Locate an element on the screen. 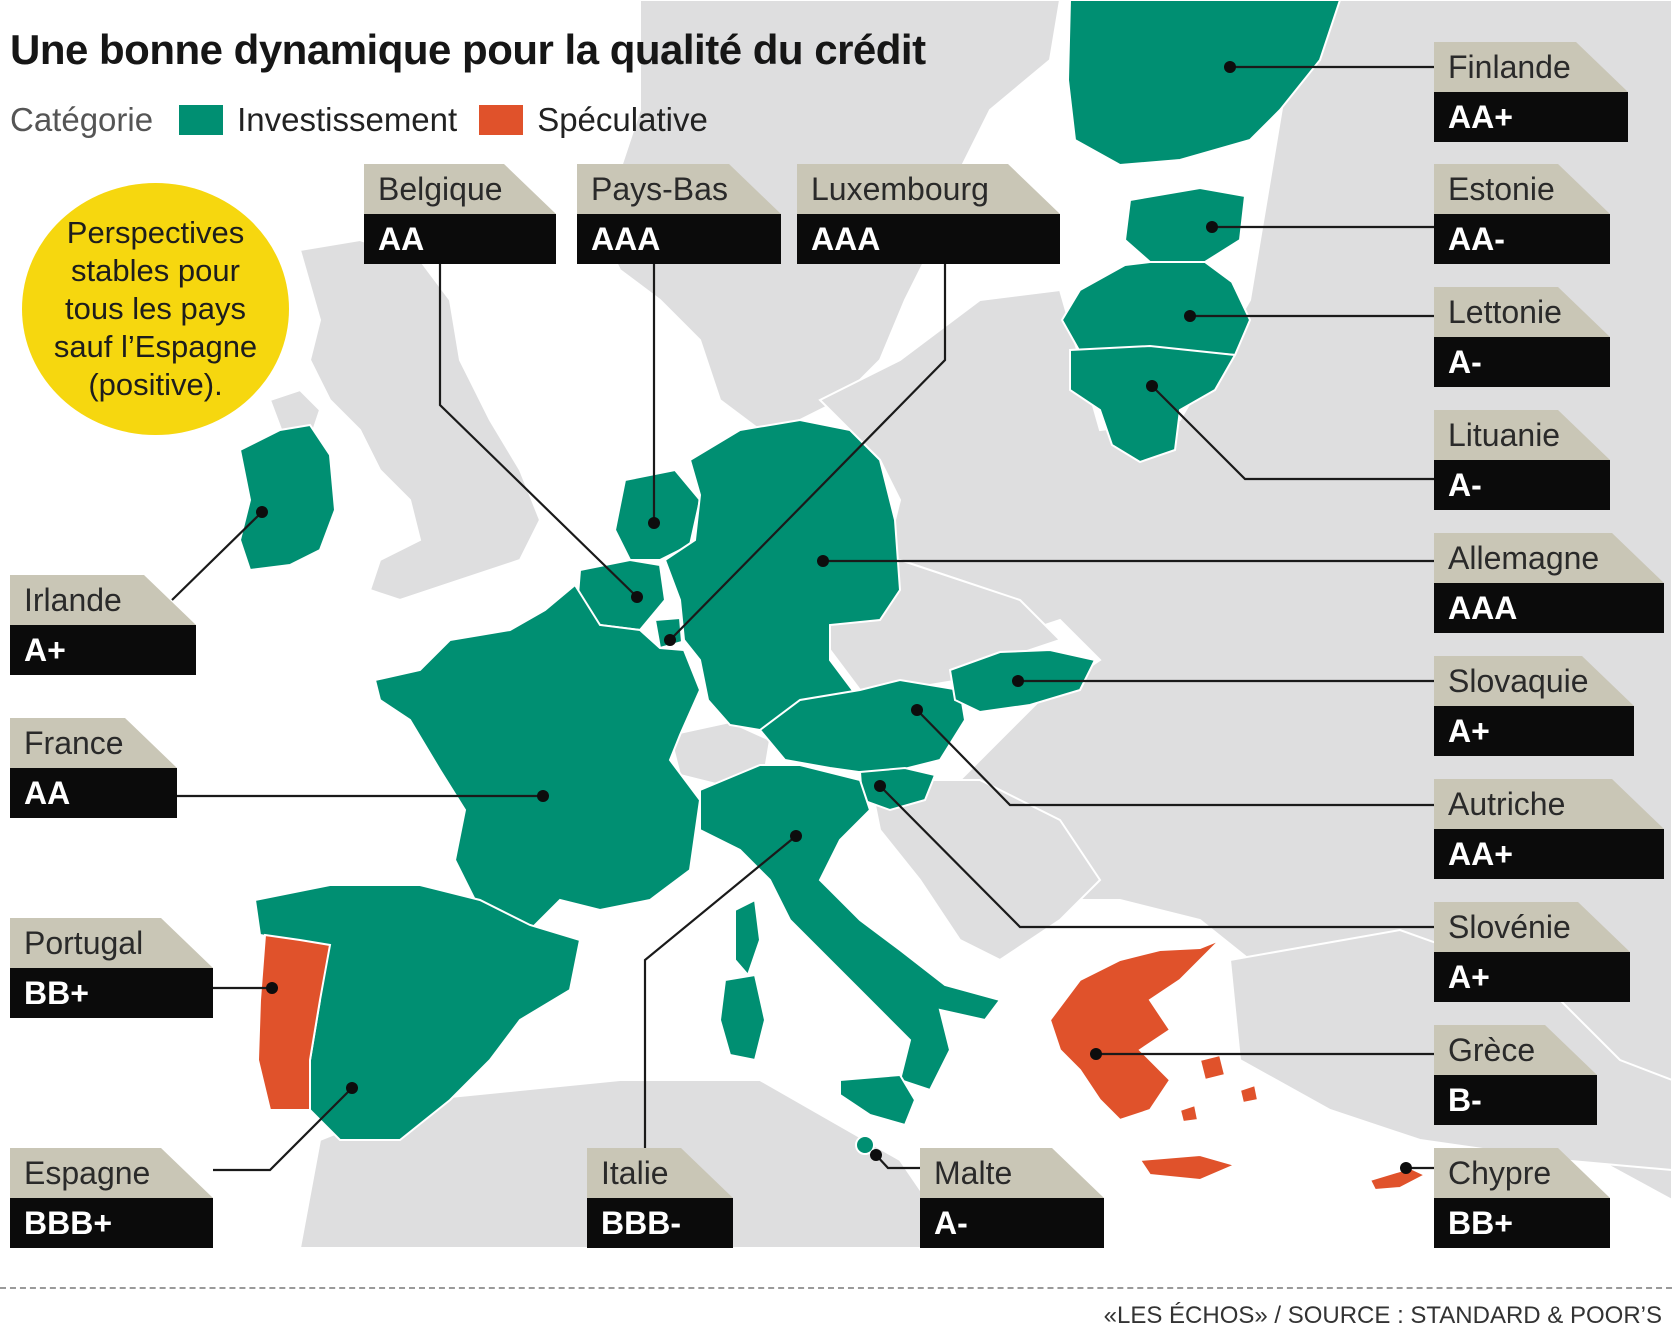 The image size is (1672, 1331). leader-irlande is located at coordinates (217, 556).